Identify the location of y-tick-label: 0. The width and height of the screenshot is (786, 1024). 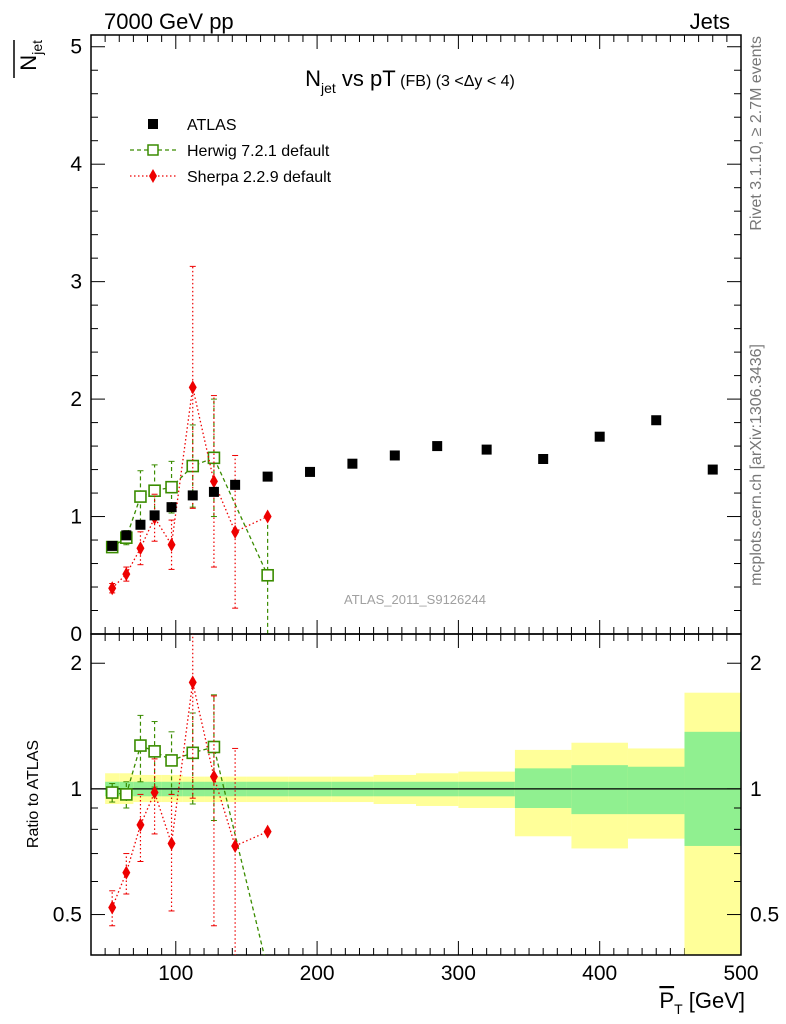
(76, 634).